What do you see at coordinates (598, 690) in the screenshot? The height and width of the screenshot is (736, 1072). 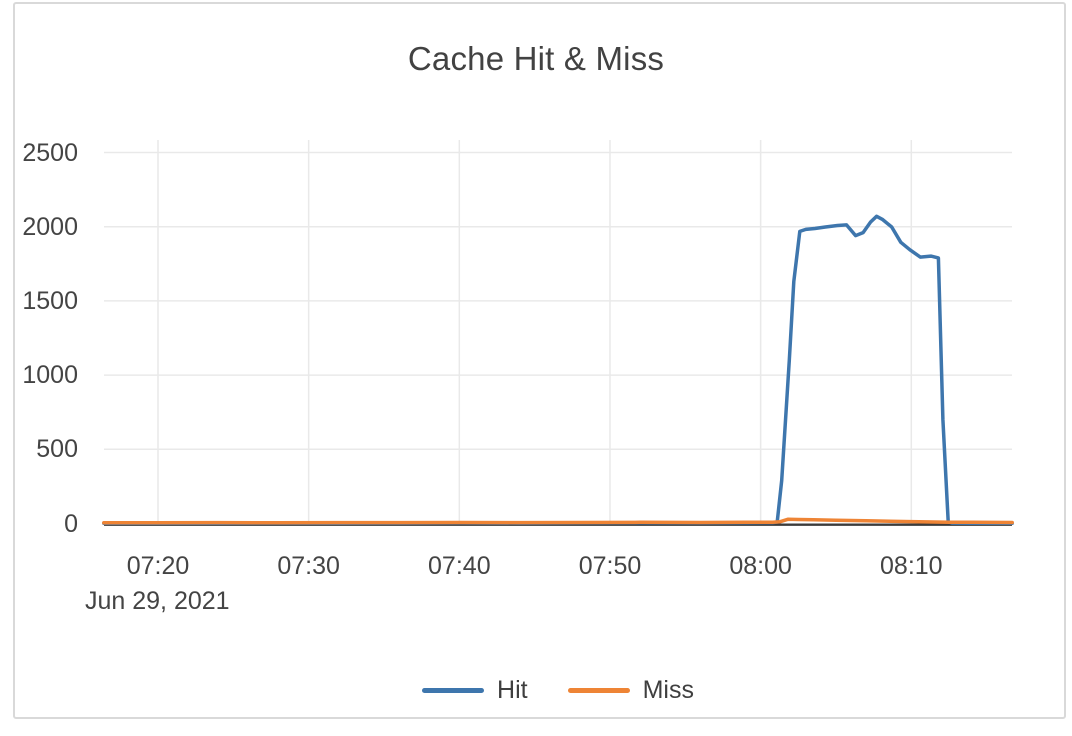 I see `miss-line-swatch-icon` at bounding box center [598, 690].